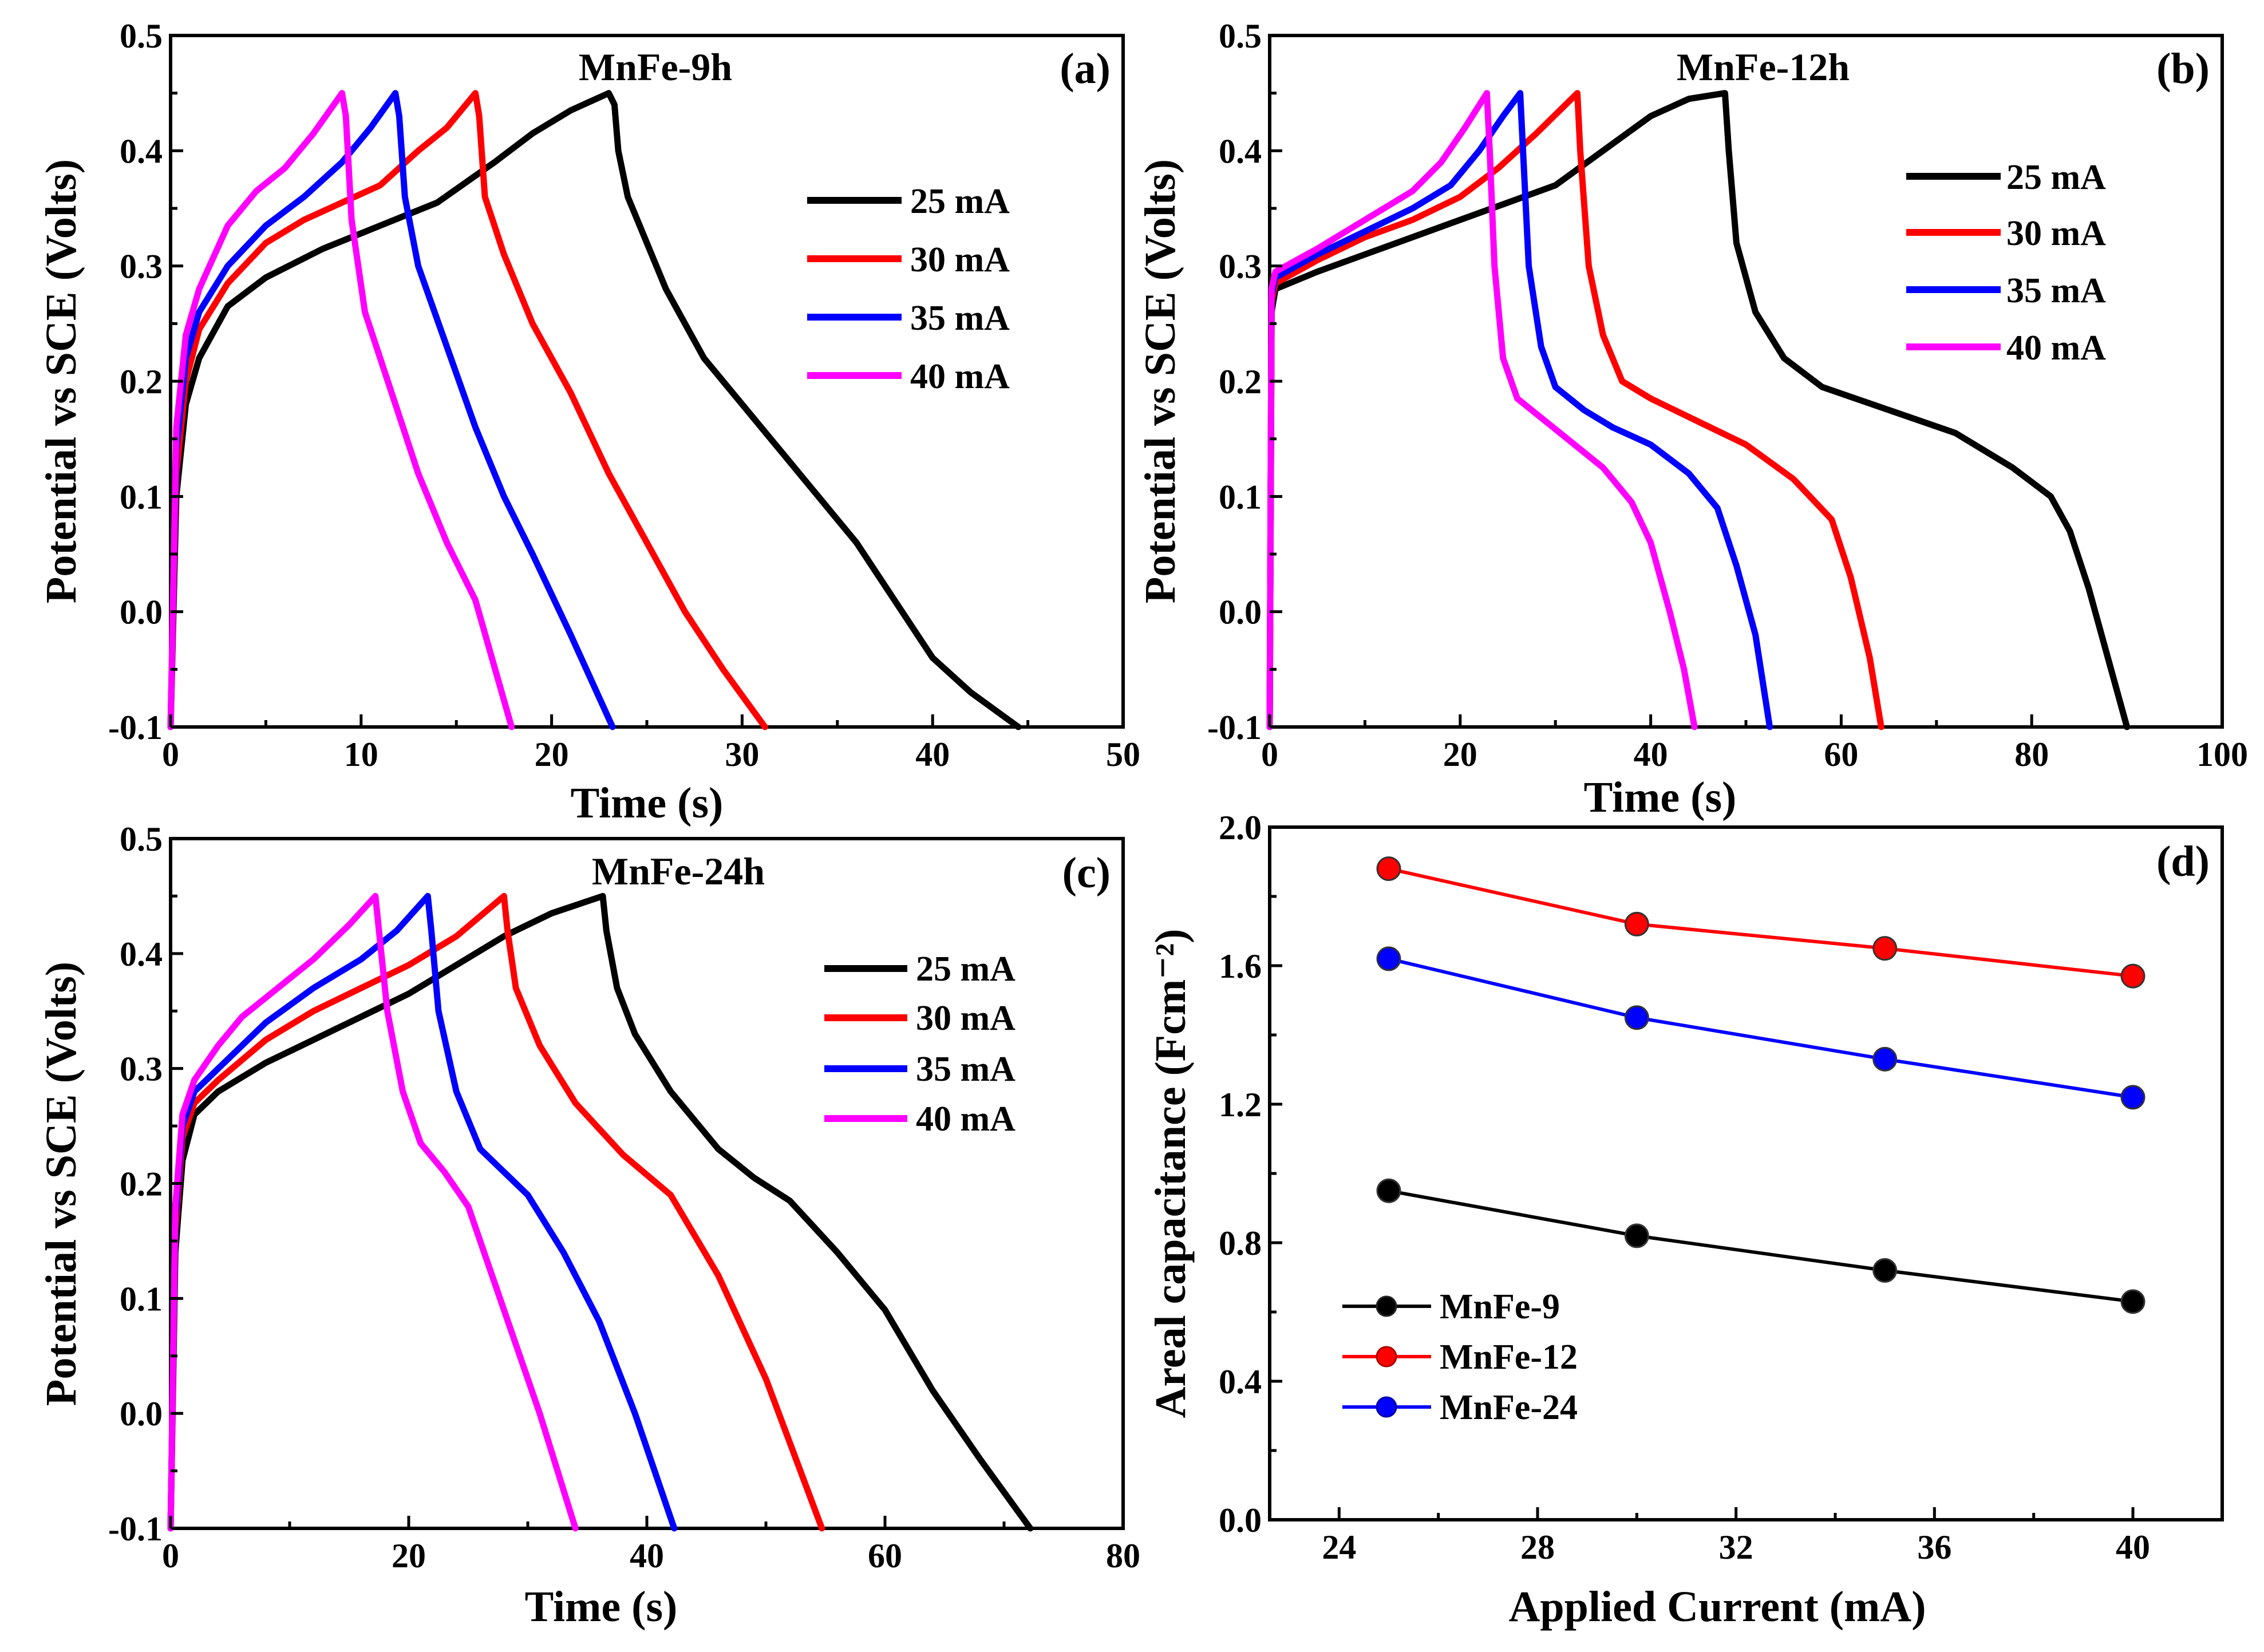 This screenshot has height=1652, width=2264. I want to click on panel-a-letter: (a), so click(1085, 69).